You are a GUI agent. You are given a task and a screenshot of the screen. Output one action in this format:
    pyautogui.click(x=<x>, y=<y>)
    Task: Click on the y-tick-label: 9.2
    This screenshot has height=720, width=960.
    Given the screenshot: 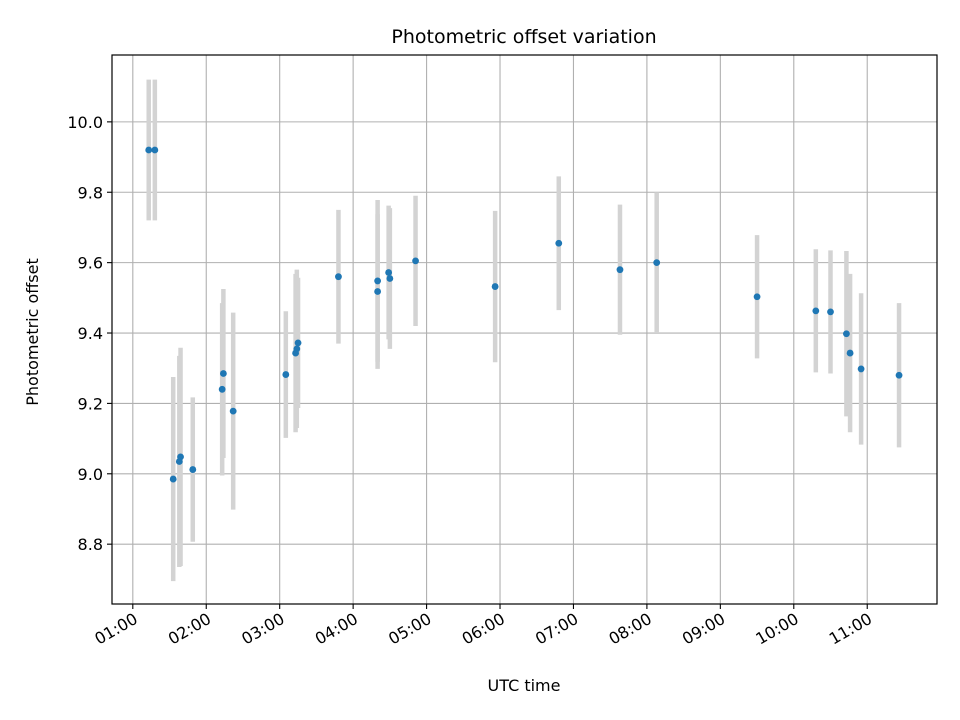 What is the action you would take?
    pyautogui.click(x=90, y=403)
    